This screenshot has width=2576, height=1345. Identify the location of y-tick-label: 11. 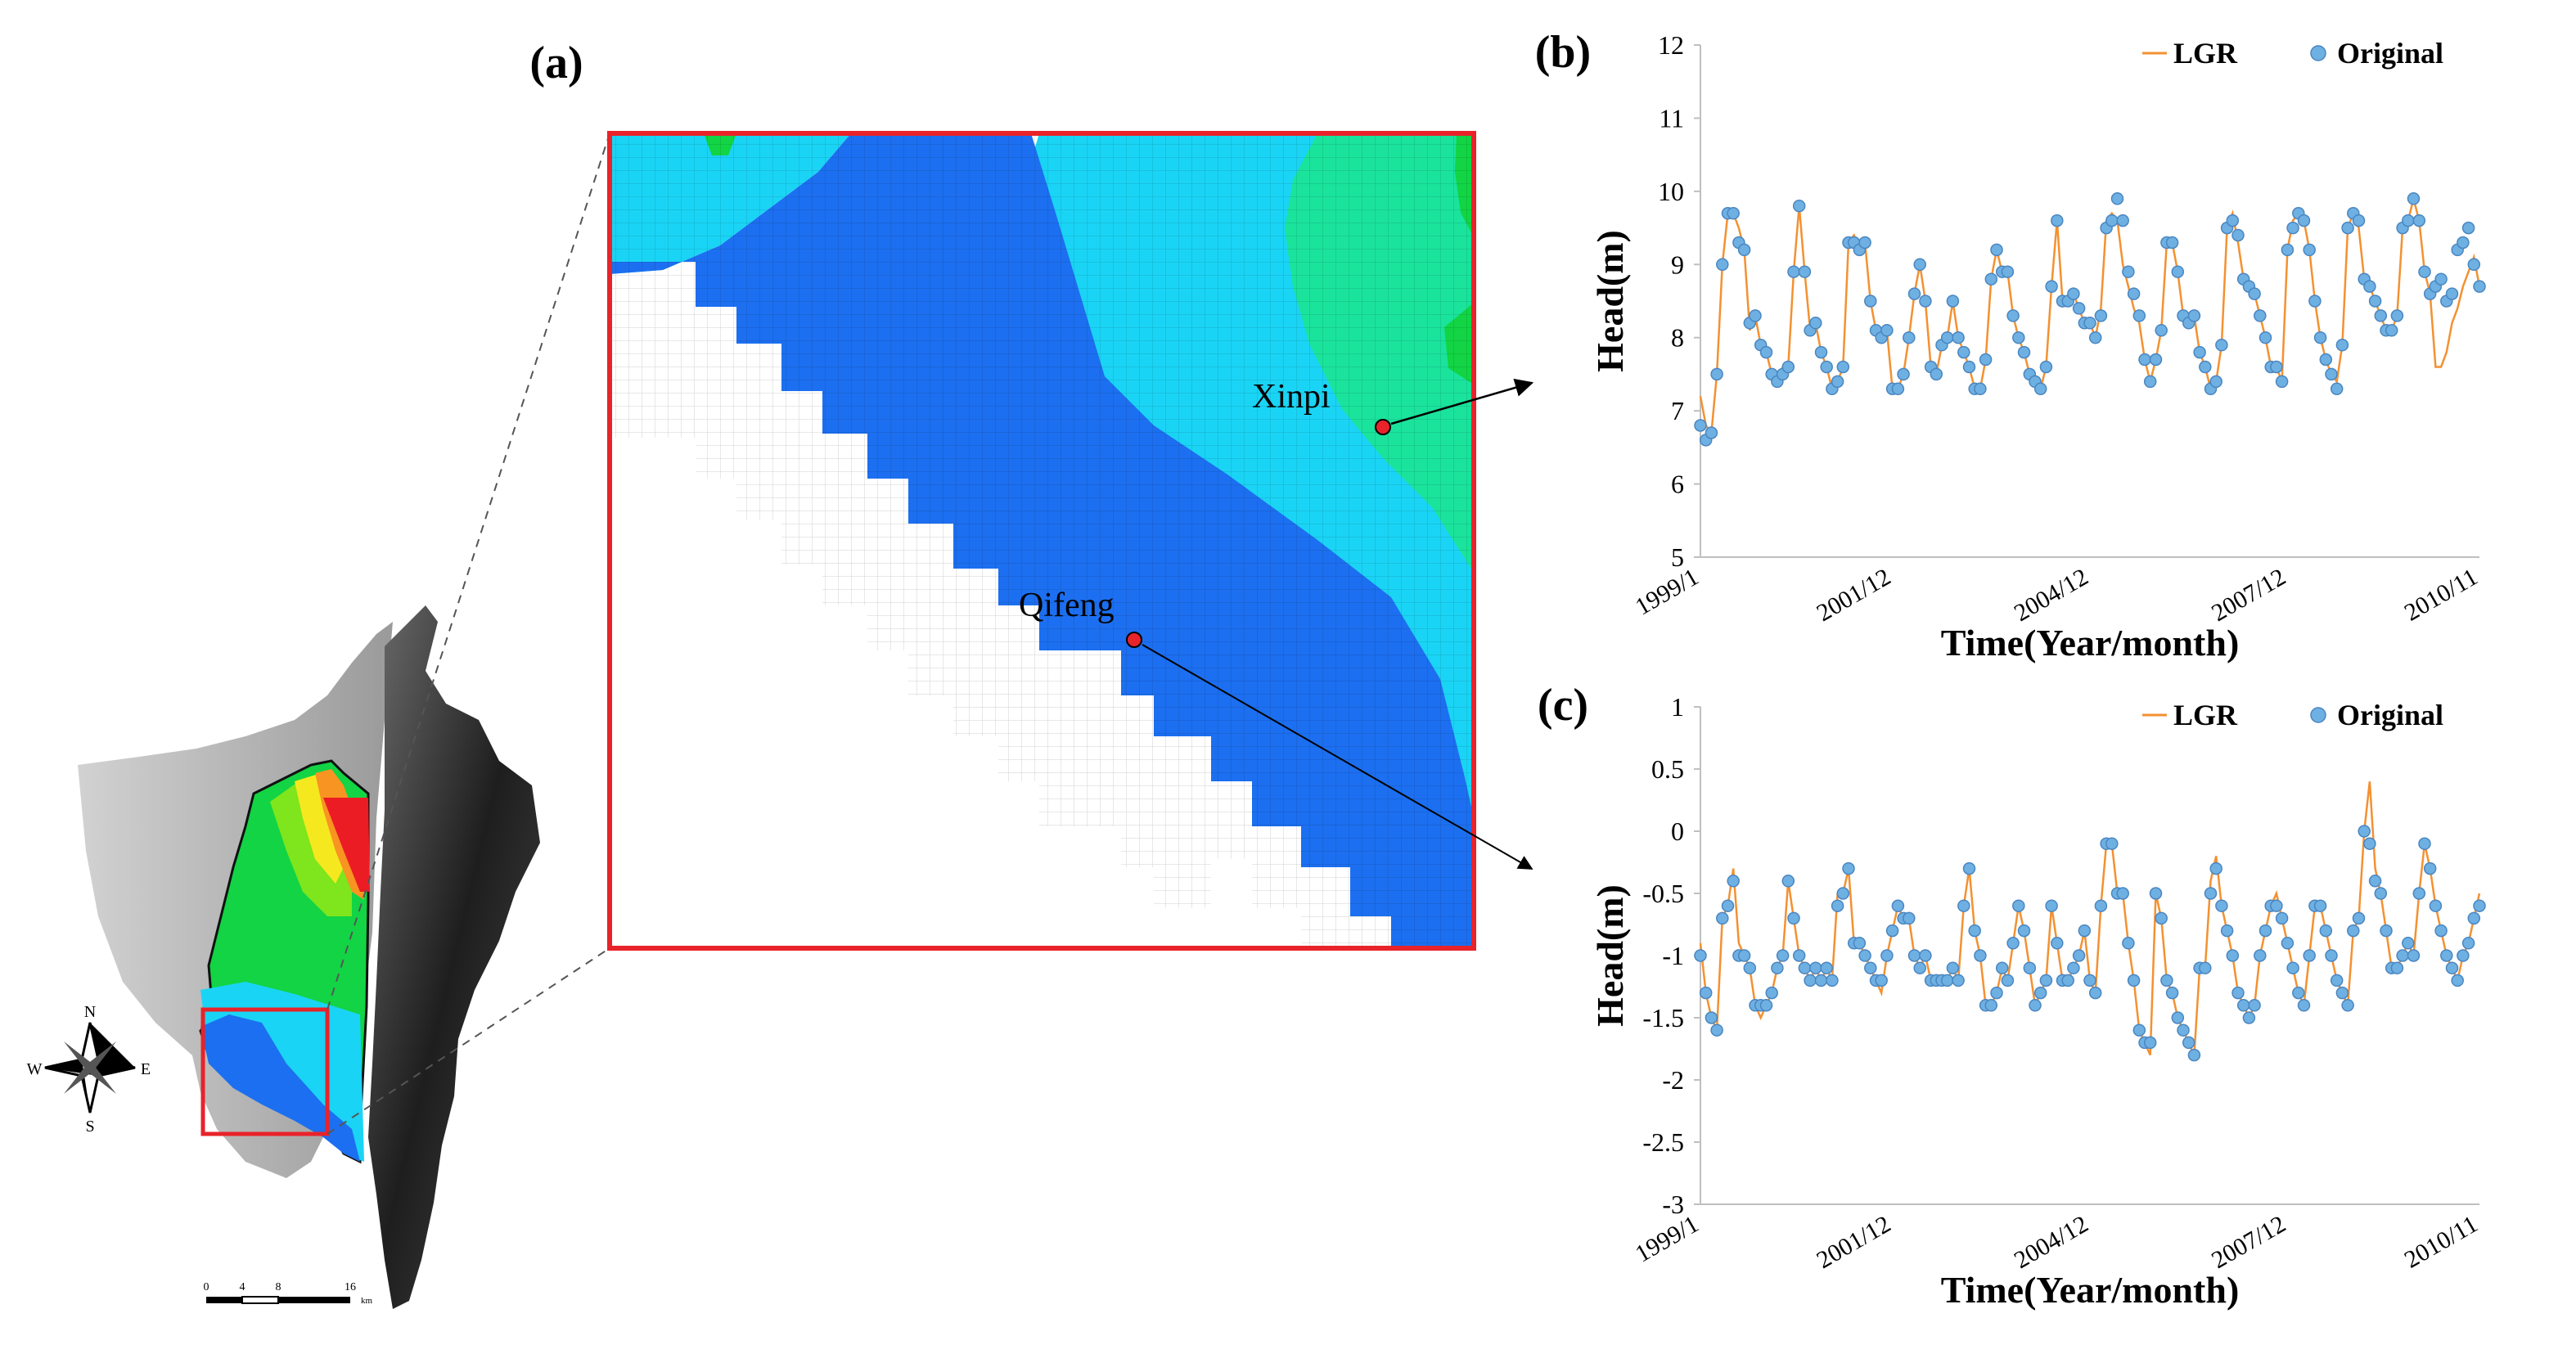
(1671, 118).